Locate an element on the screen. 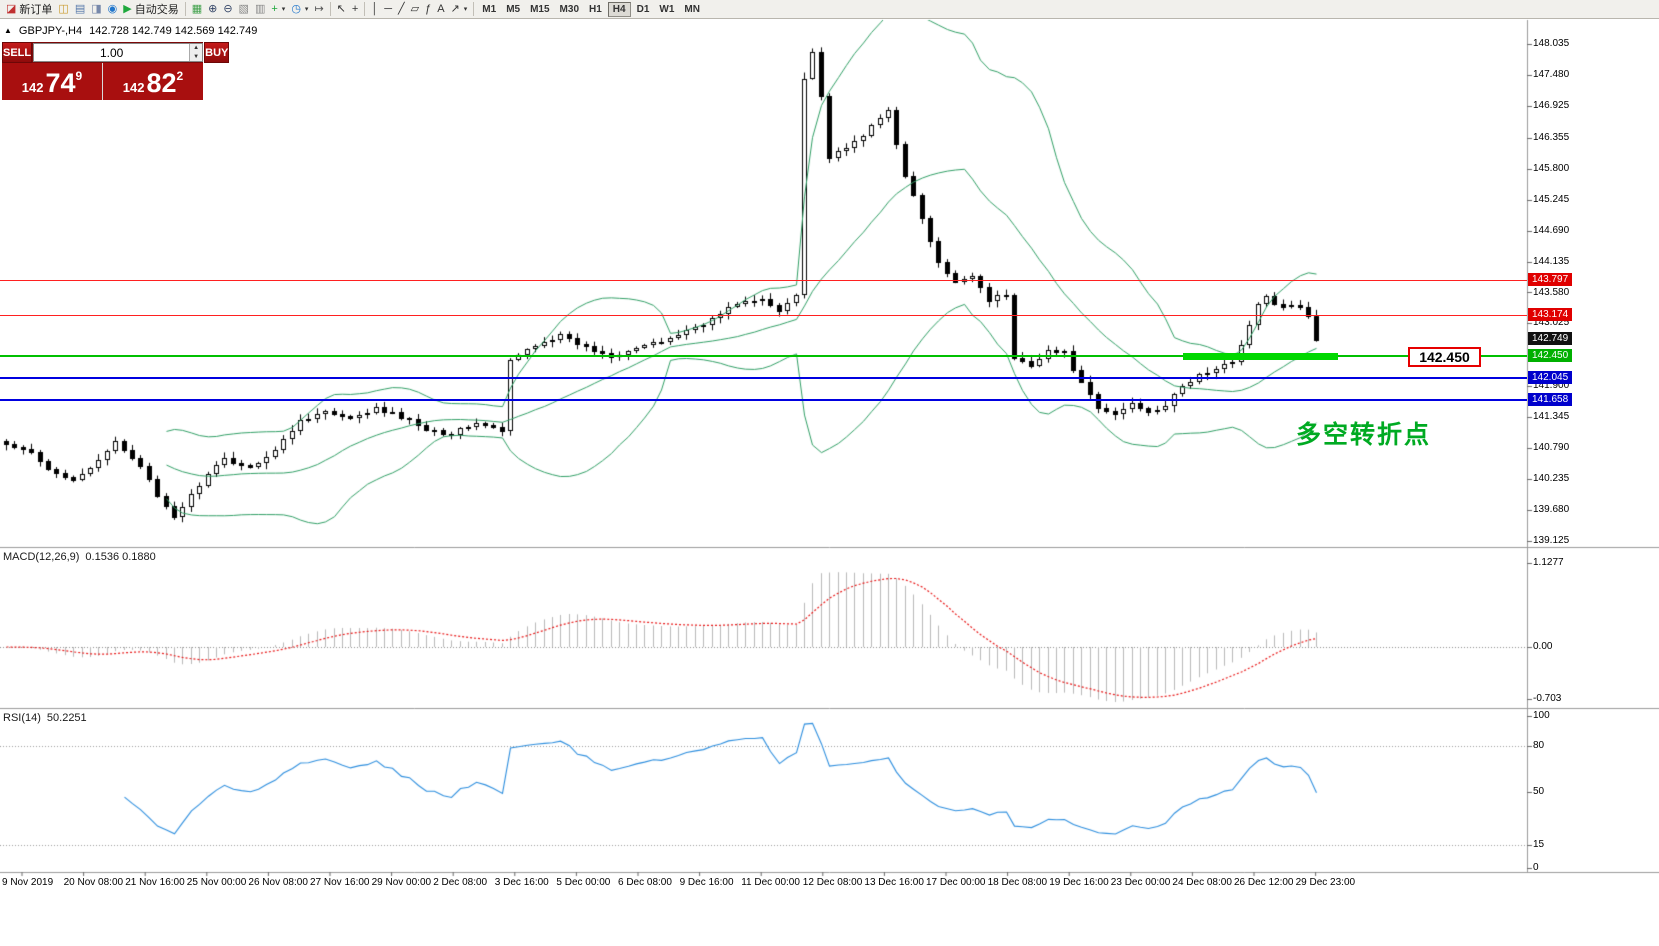  macd-current-values: 0.1536 0.1880 is located at coordinates (120, 557).